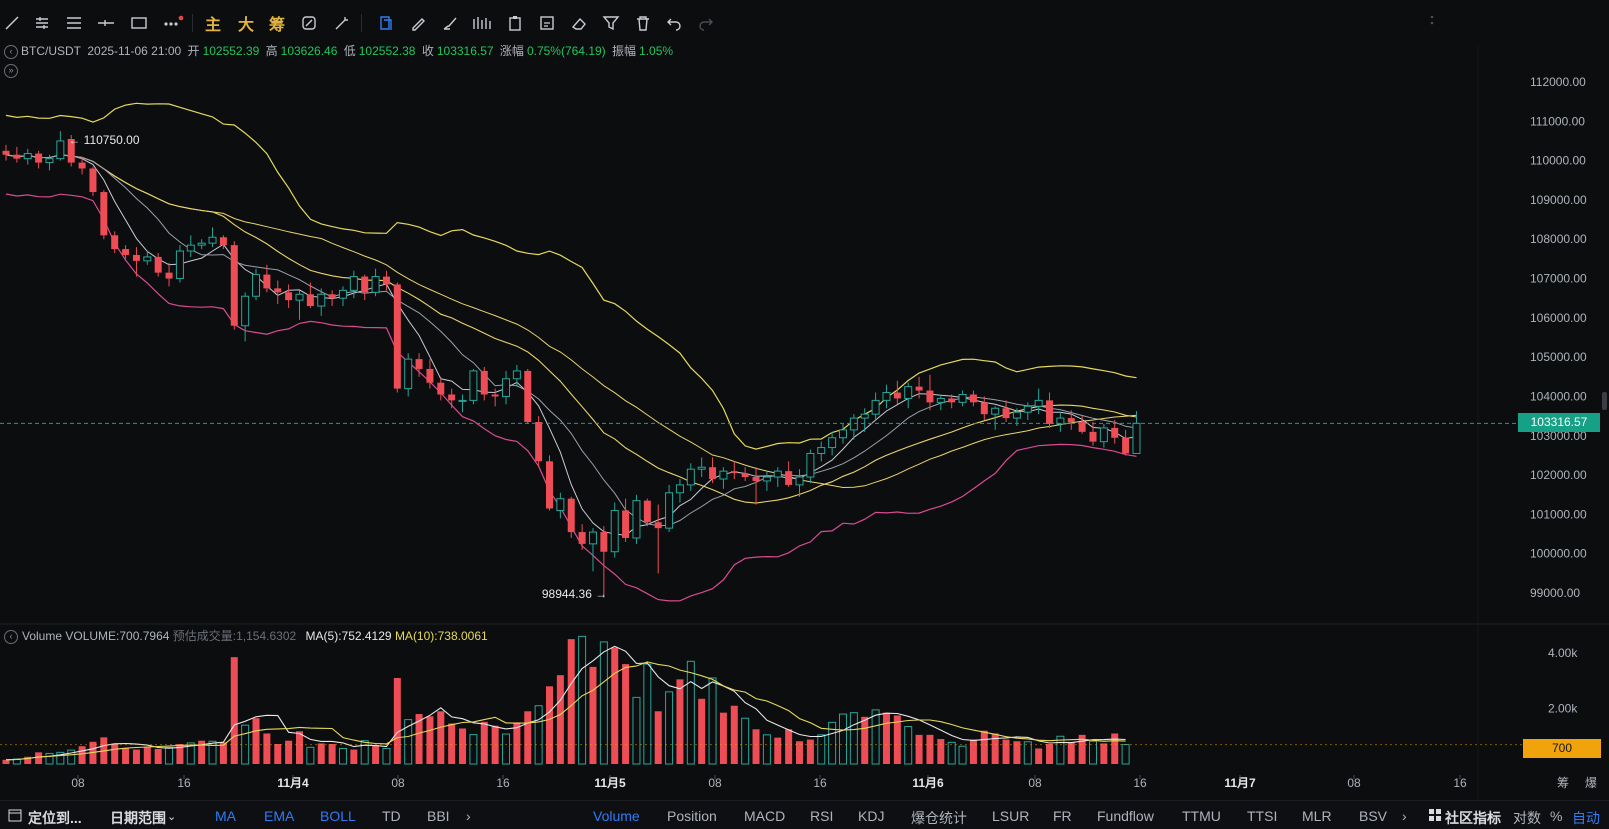 This screenshot has height=829, width=1609. Describe the element at coordinates (12, 23) in the screenshot. I see `trend-line-icon` at that location.